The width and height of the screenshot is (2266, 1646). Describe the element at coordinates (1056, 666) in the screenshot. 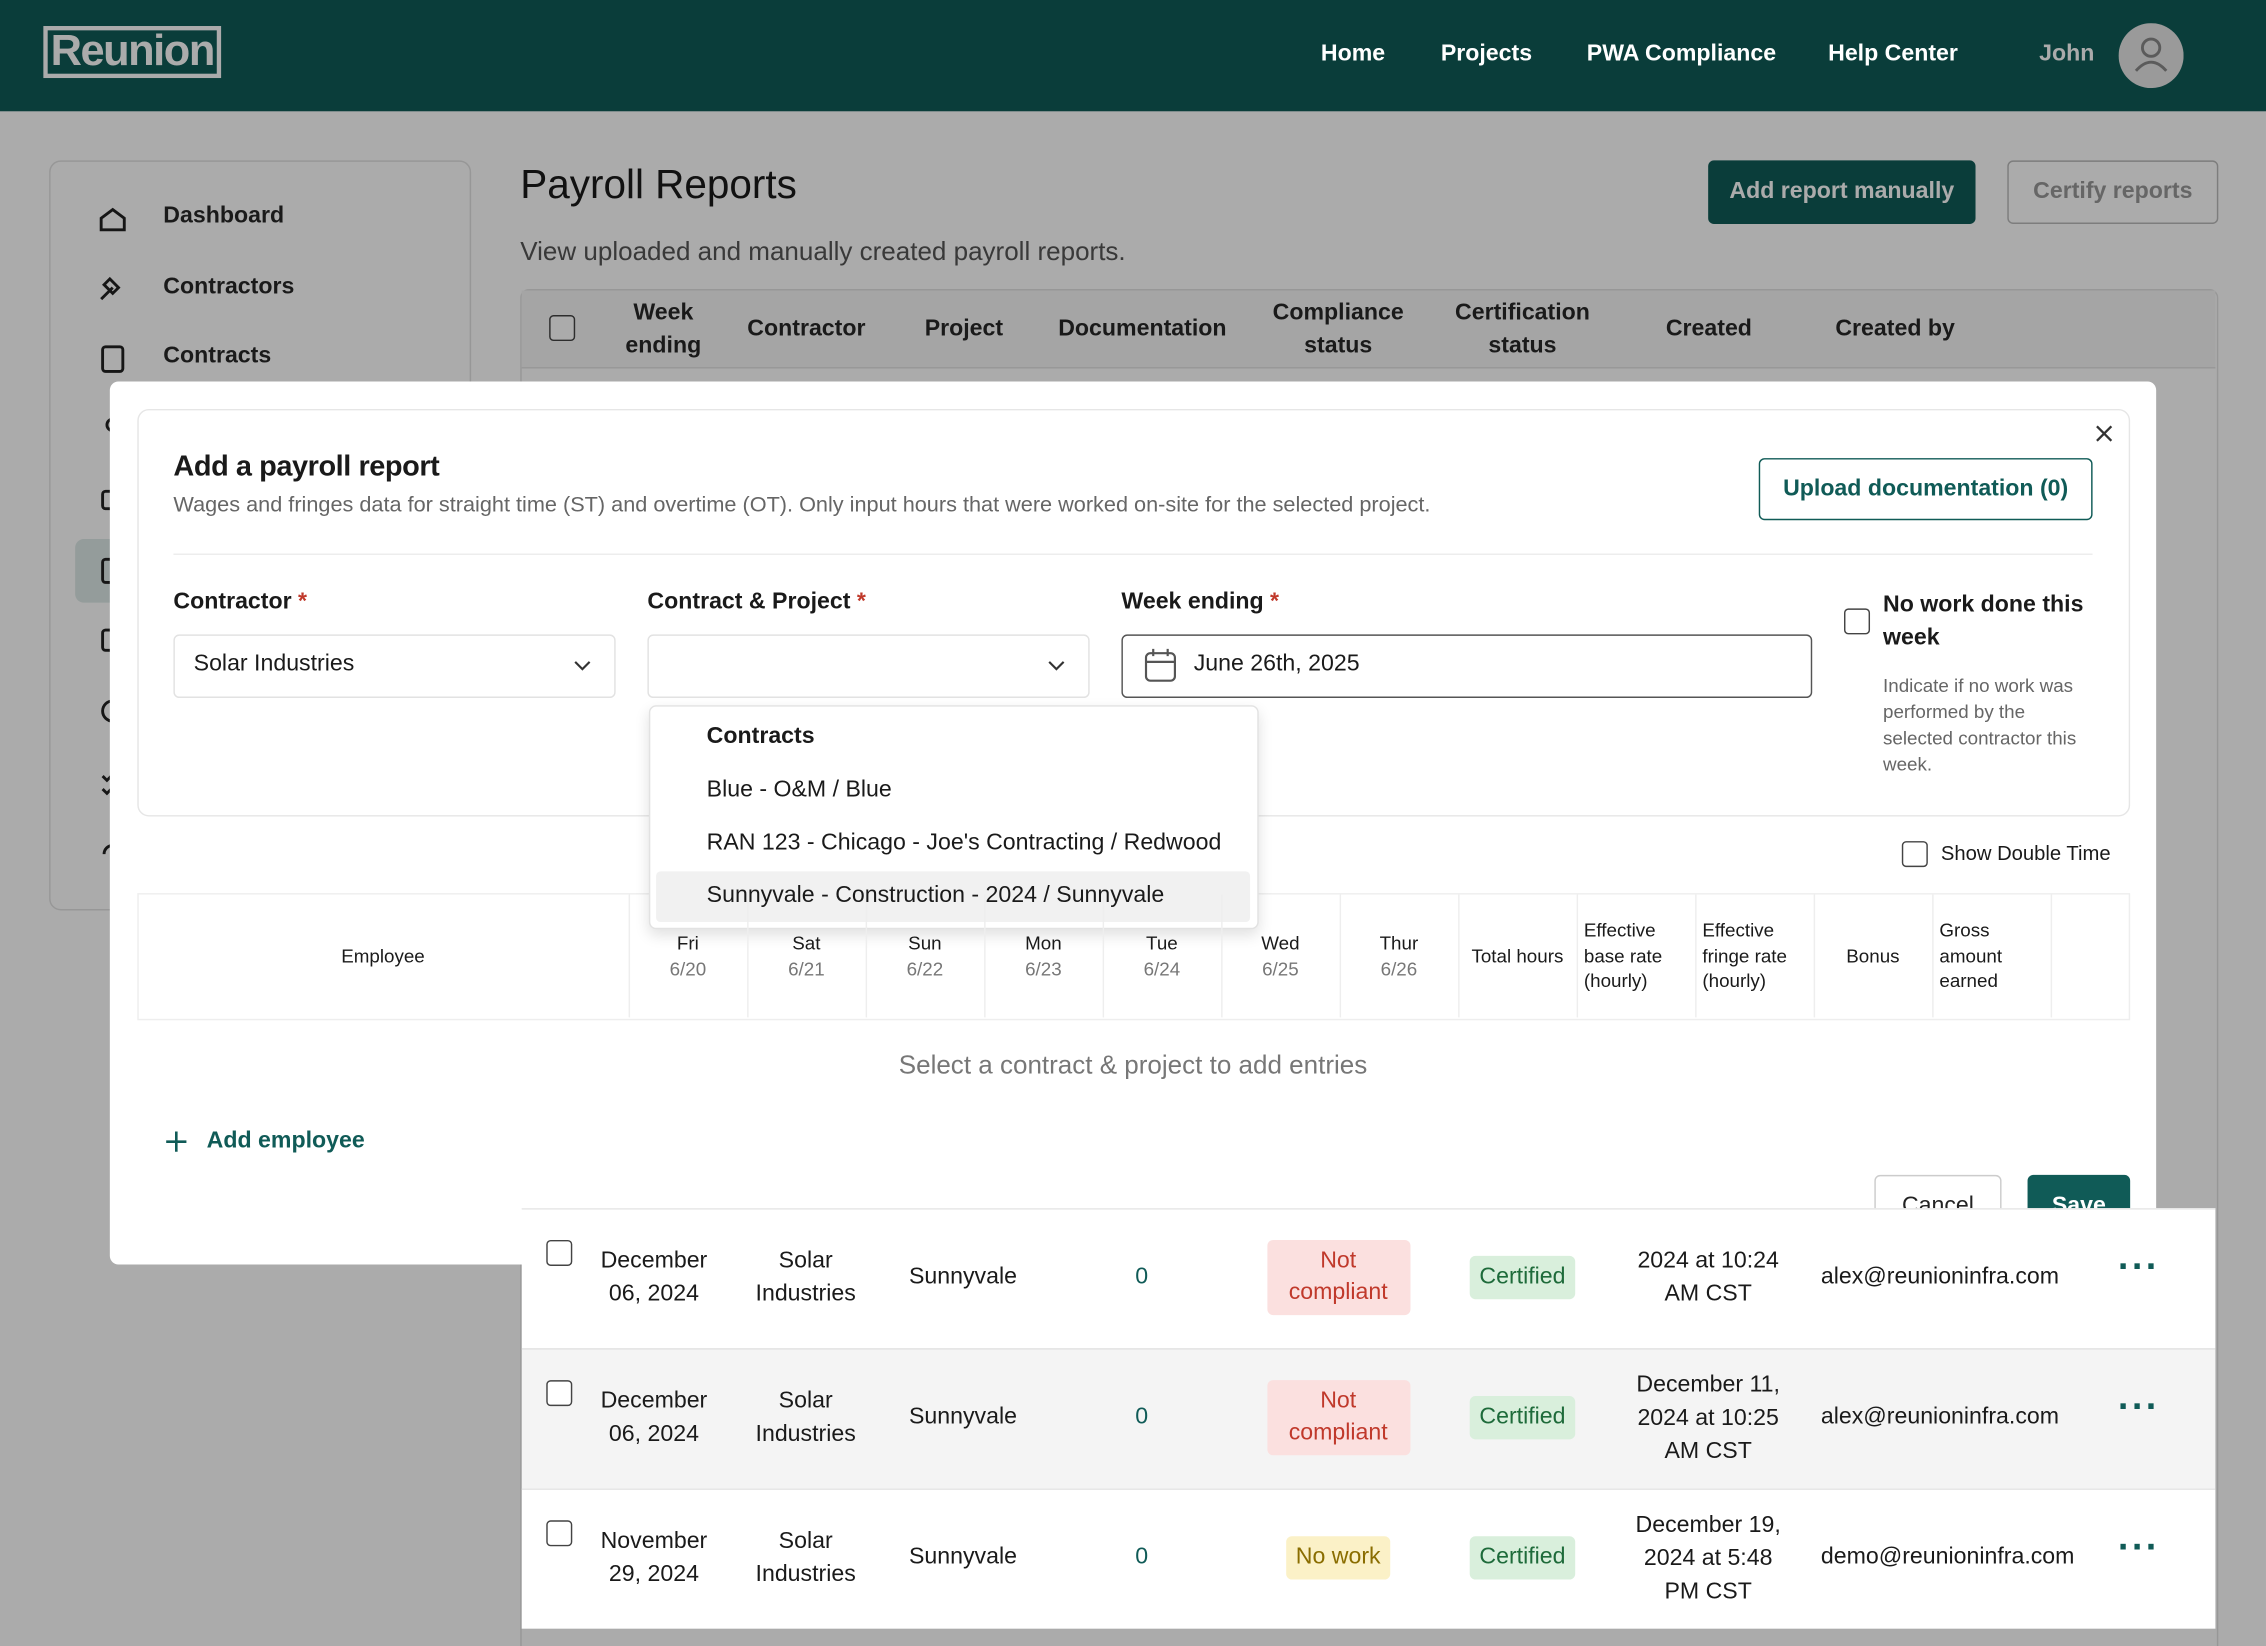

I see `chevron` at that location.